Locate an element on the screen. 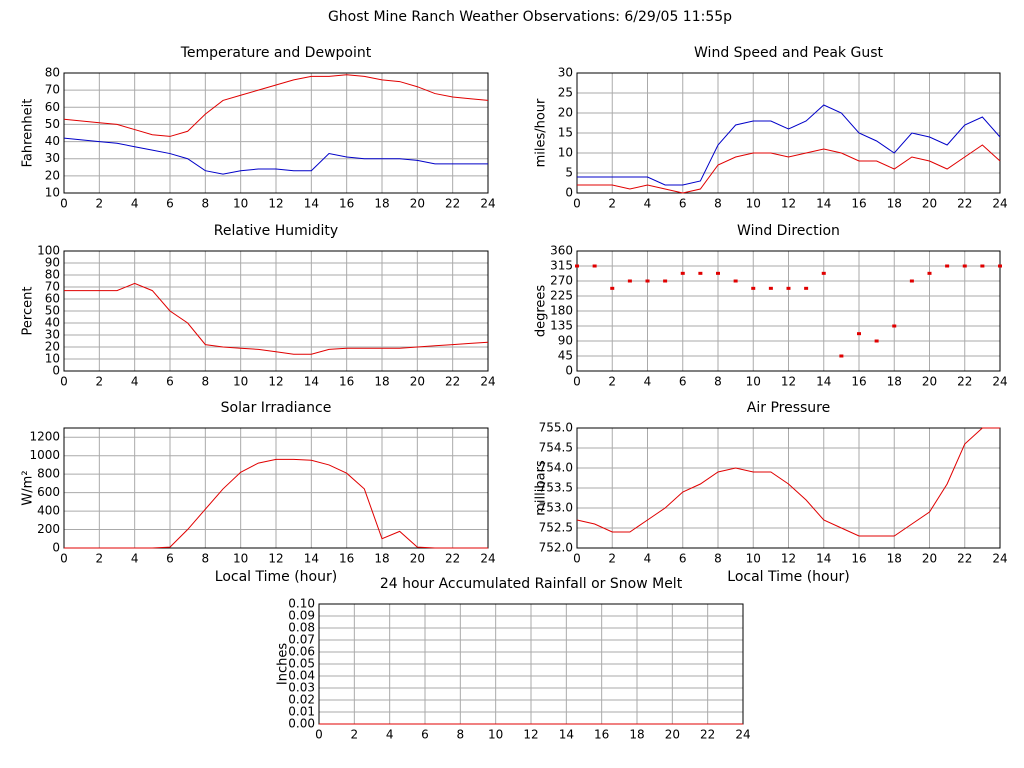 This screenshot has width=1024, height=768. y-tick-label: 400 is located at coordinates (48, 511).